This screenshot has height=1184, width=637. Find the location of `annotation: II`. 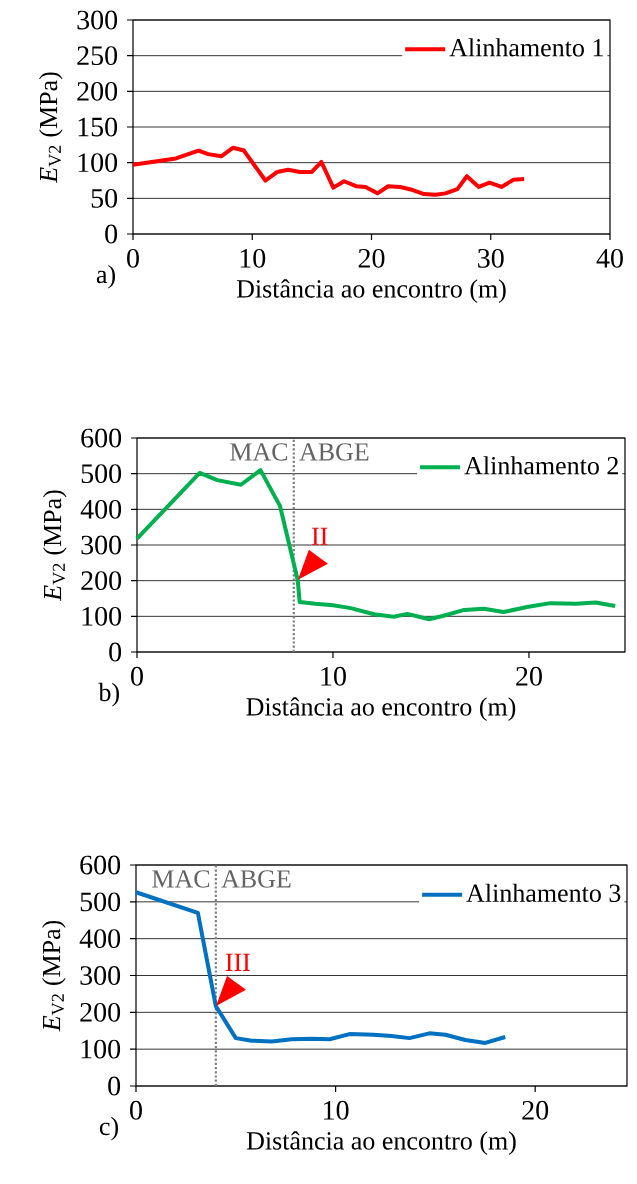

annotation: II is located at coordinates (319, 536).